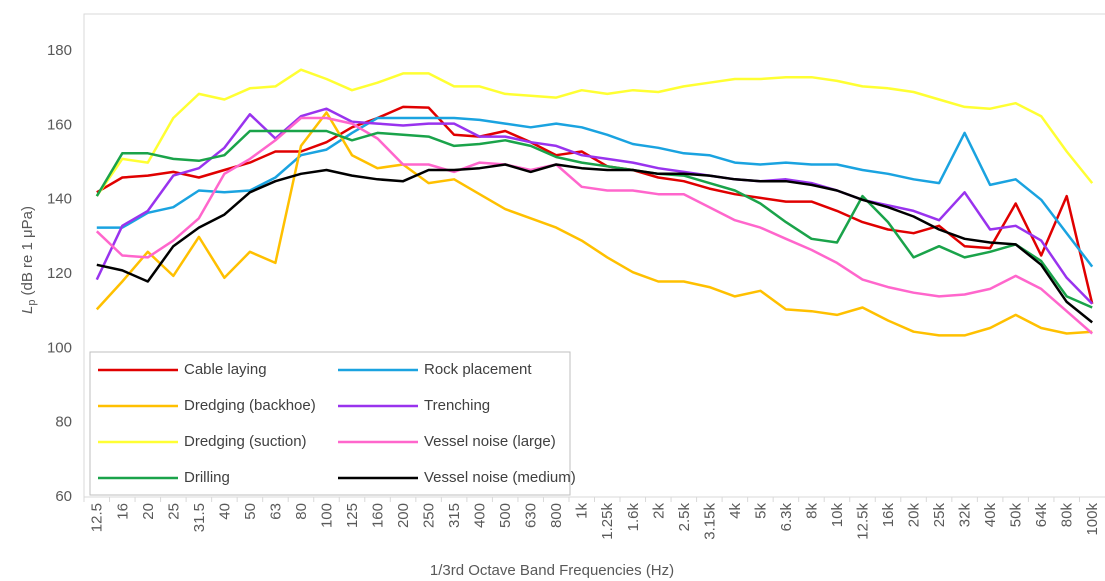 The height and width of the screenshot is (581, 1105). I want to click on x-tick-label: 3.15k, so click(709, 521).